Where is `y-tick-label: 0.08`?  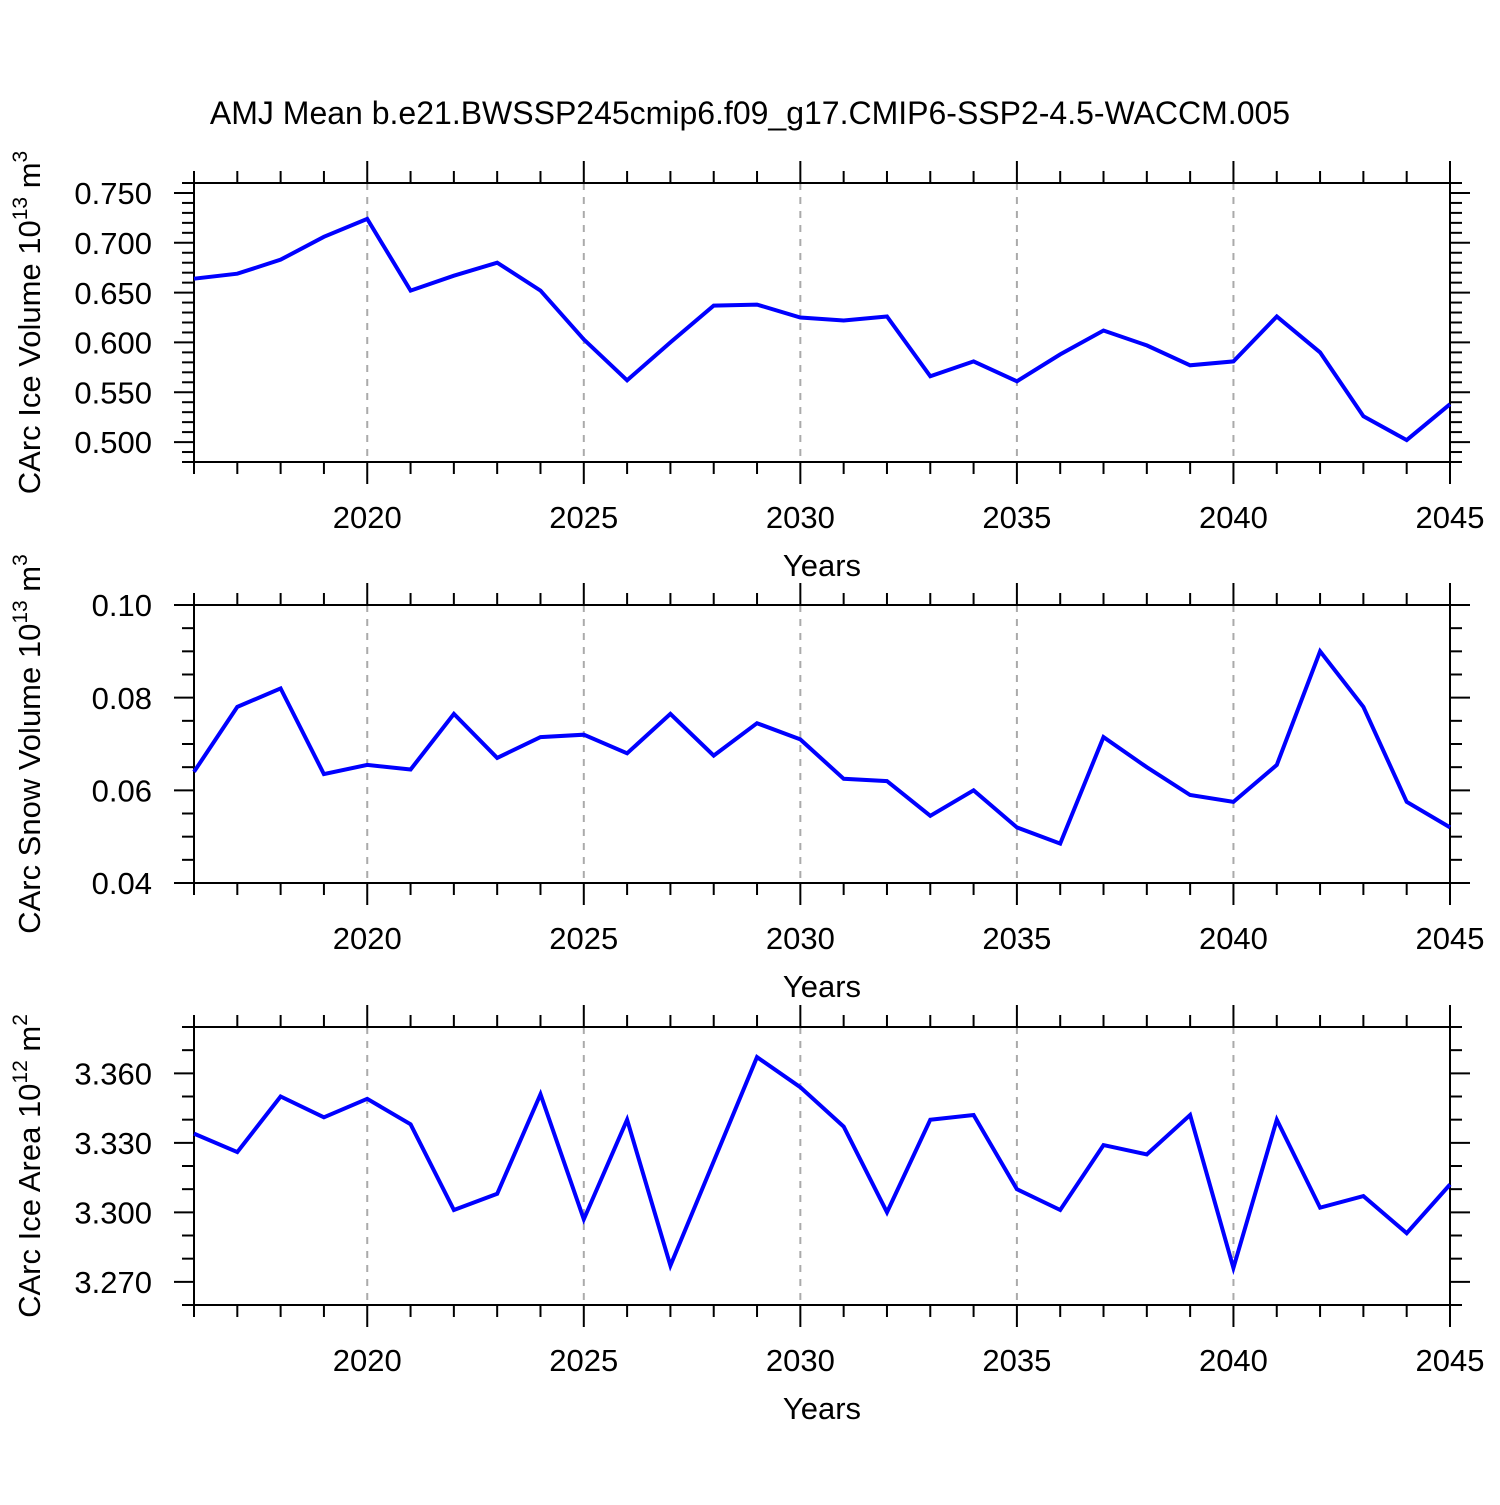 y-tick-label: 0.08 is located at coordinates (122, 698).